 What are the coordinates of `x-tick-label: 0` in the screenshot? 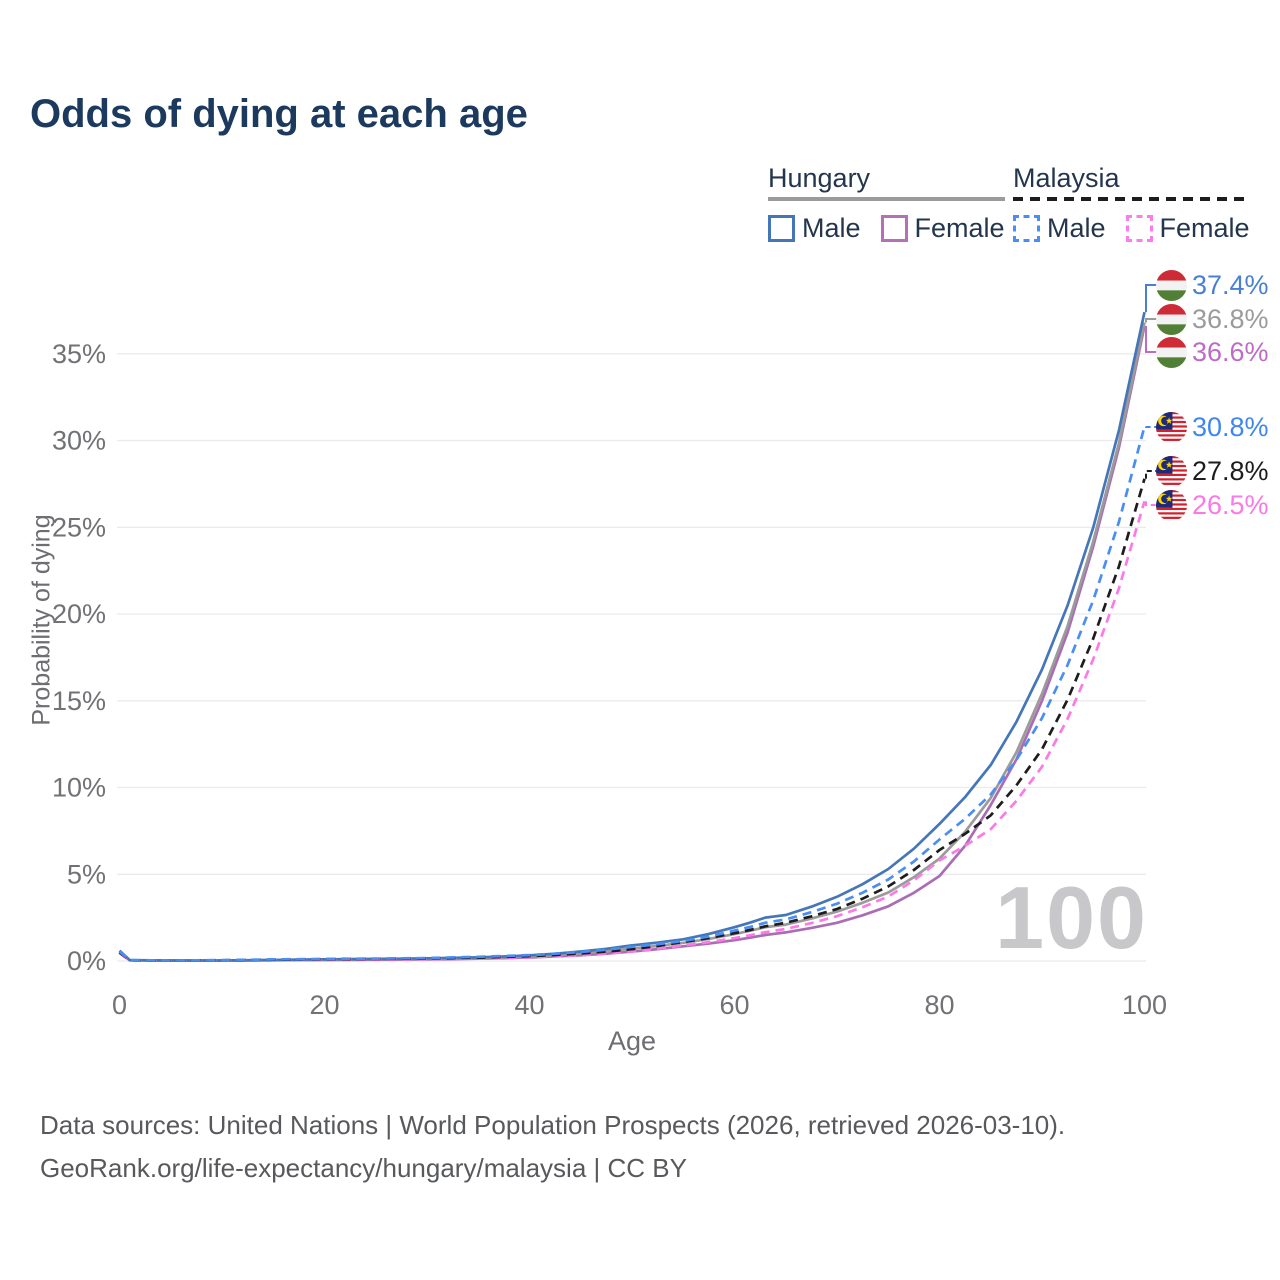 It's located at (119, 1005).